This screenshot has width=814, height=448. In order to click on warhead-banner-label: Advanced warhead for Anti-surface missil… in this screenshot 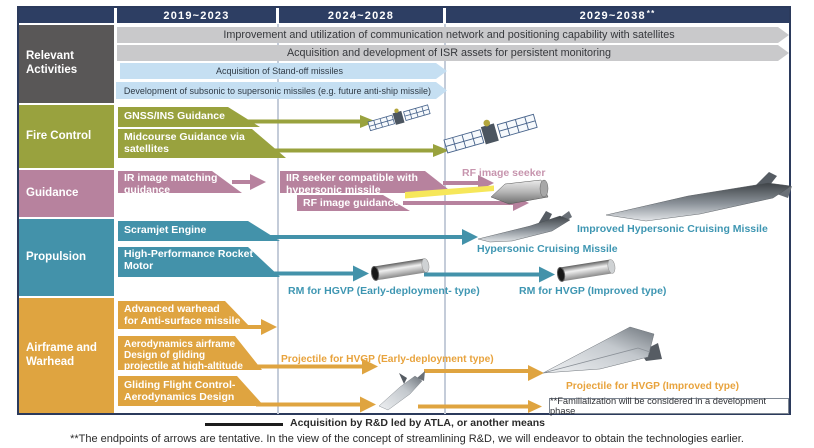, I will do `click(182, 315)`.